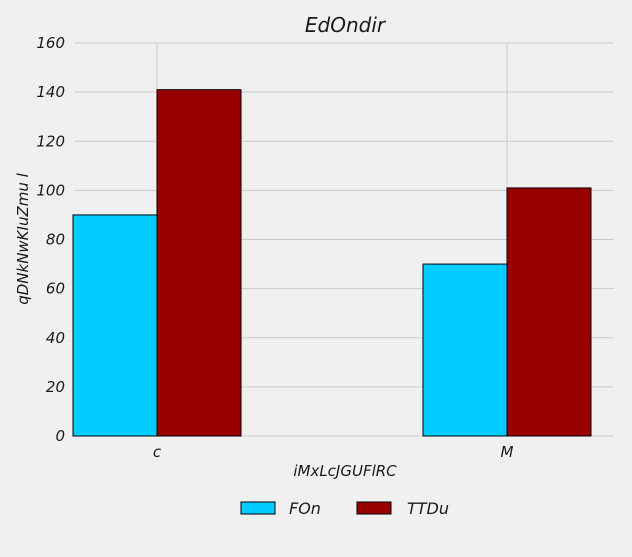  What do you see at coordinates (346, 25) in the screenshot?
I see `chart-title: EdOndir` at bounding box center [346, 25].